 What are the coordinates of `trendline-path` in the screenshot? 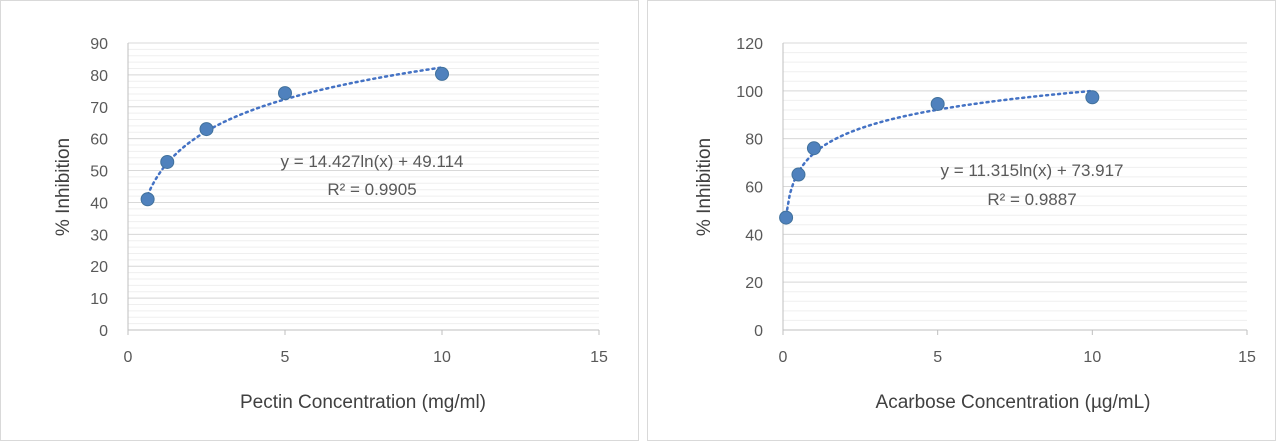 It's located at (295, 131).